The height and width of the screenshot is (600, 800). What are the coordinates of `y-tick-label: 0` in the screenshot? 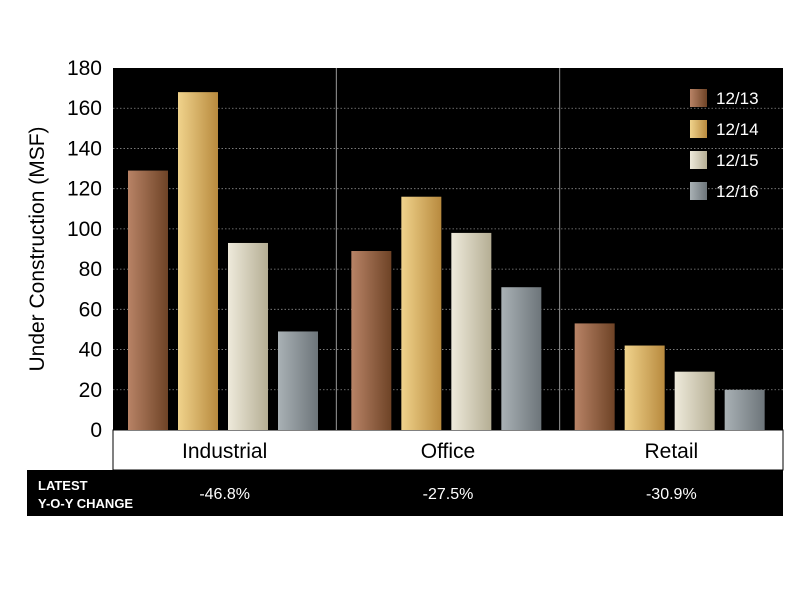 It's located at (96, 430).